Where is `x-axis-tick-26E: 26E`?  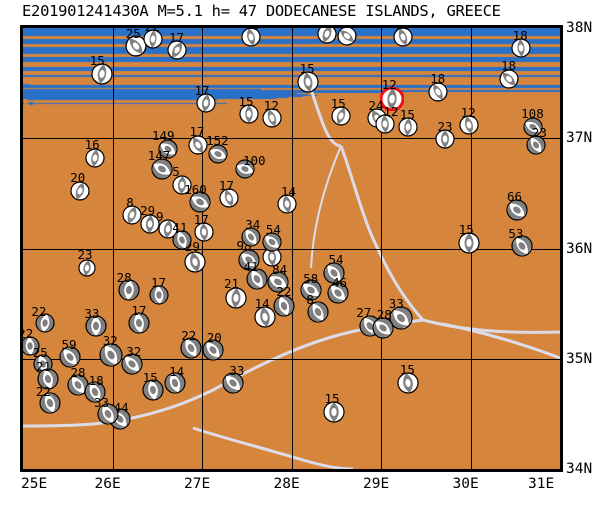
x-axis-tick-26E: 26E is located at coordinates (107, 484).